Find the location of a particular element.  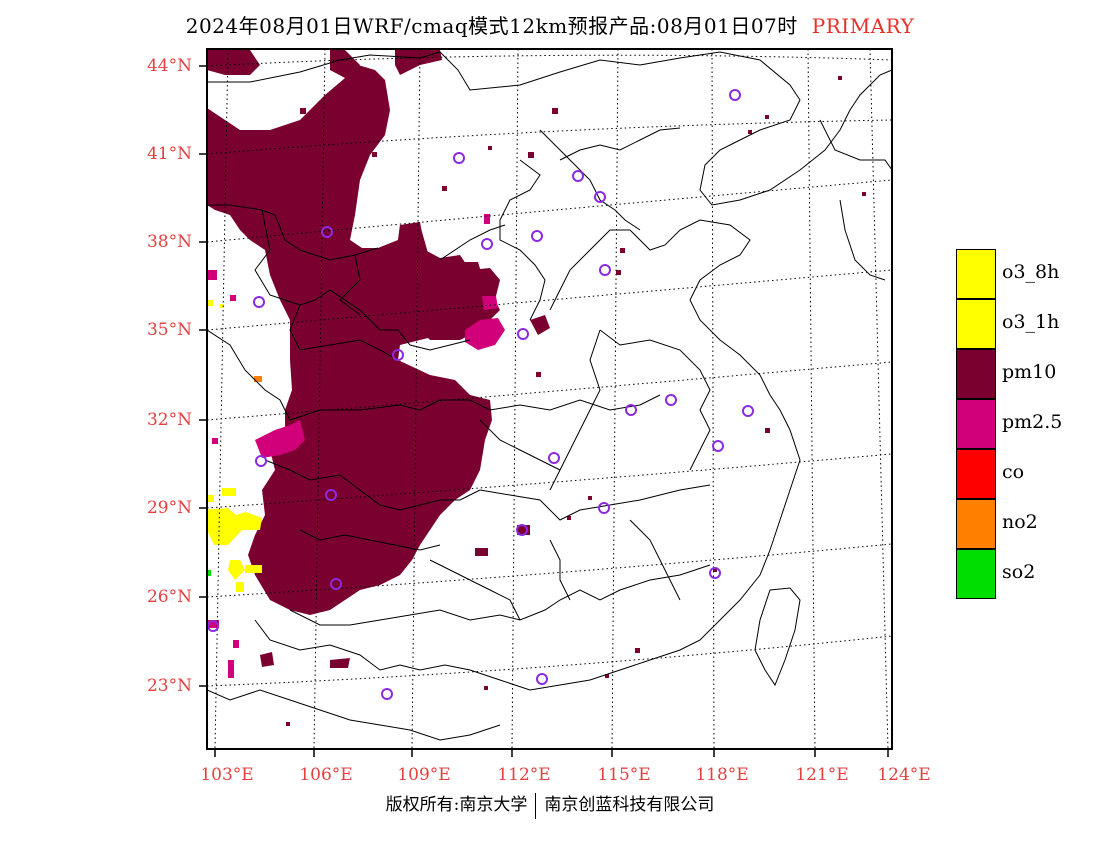

lat-label: 35°N is located at coordinates (169, 330).